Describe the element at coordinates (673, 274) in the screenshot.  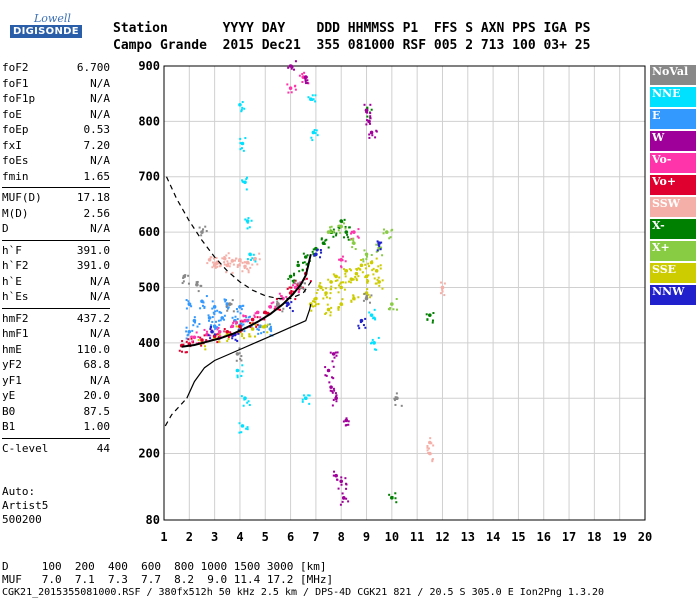
I see `legend-item: SSE` at that location.